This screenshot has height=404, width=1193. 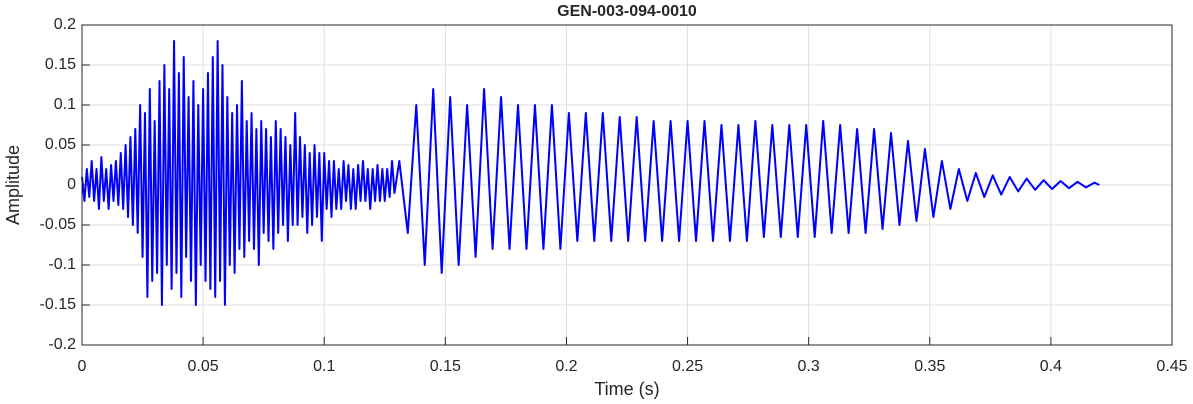 I want to click on y-tick-label: 0.2, so click(x=65, y=24).